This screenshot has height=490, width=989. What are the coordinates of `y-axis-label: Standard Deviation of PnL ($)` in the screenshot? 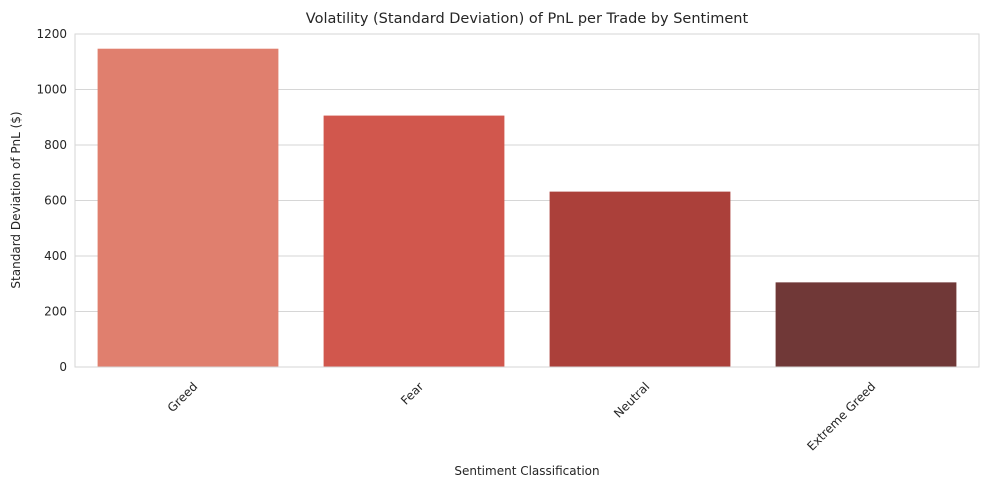 It's located at (16, 199).